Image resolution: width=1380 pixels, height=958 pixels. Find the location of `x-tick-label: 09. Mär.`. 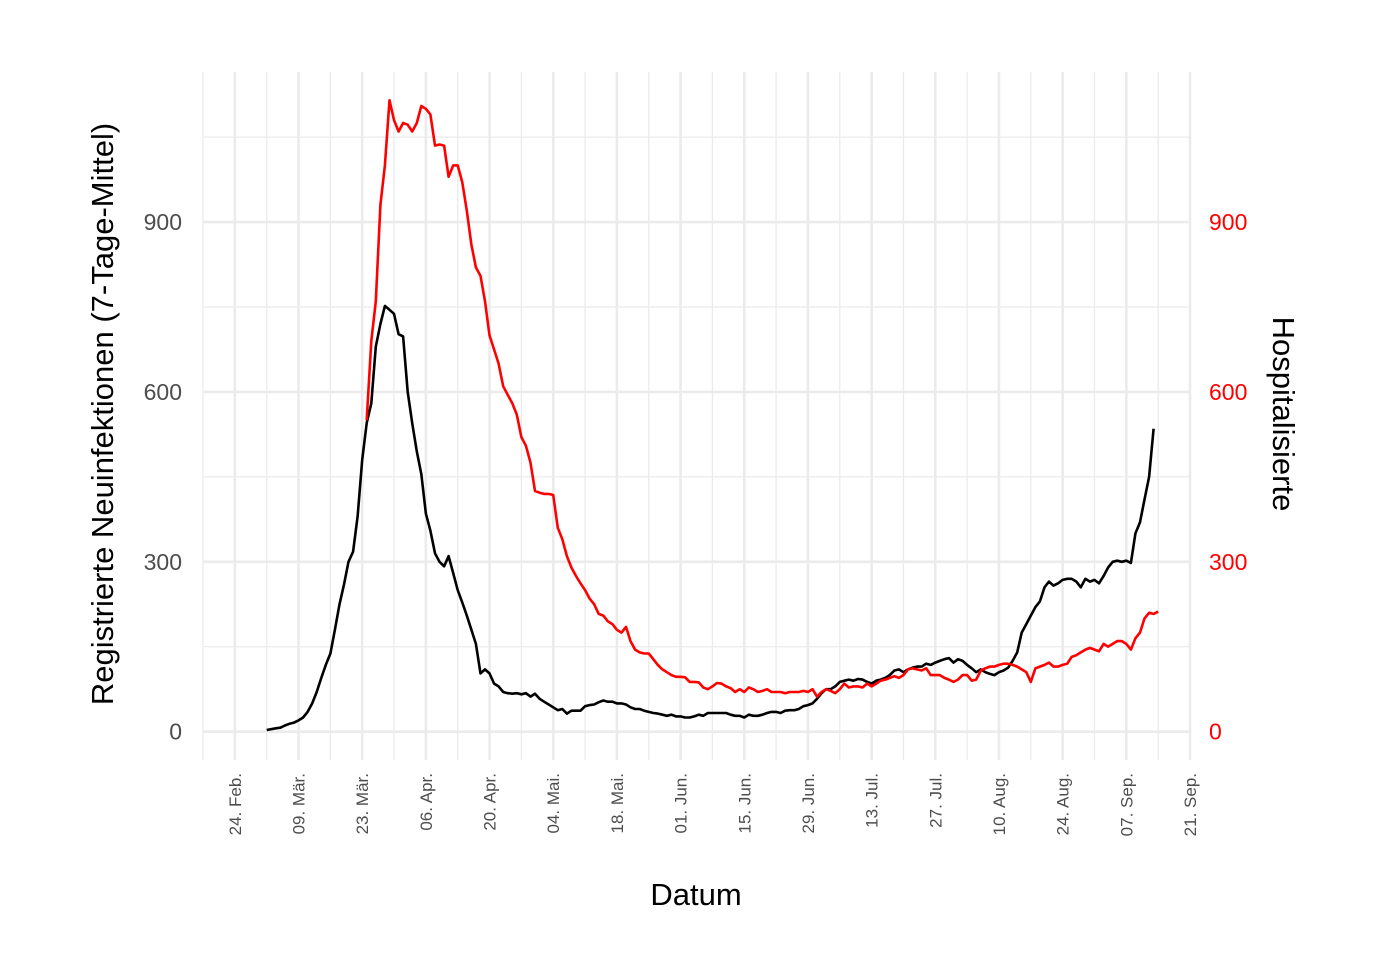

x-tick-label: 09. Mär. is located at coordinates (299, 803).